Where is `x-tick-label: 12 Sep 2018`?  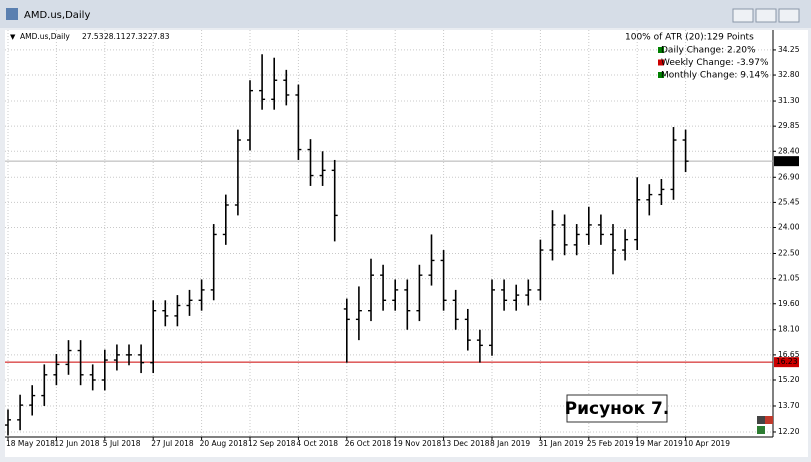
x-tick-label: 12 Sep 2018 is located at coordinates (272, 443).